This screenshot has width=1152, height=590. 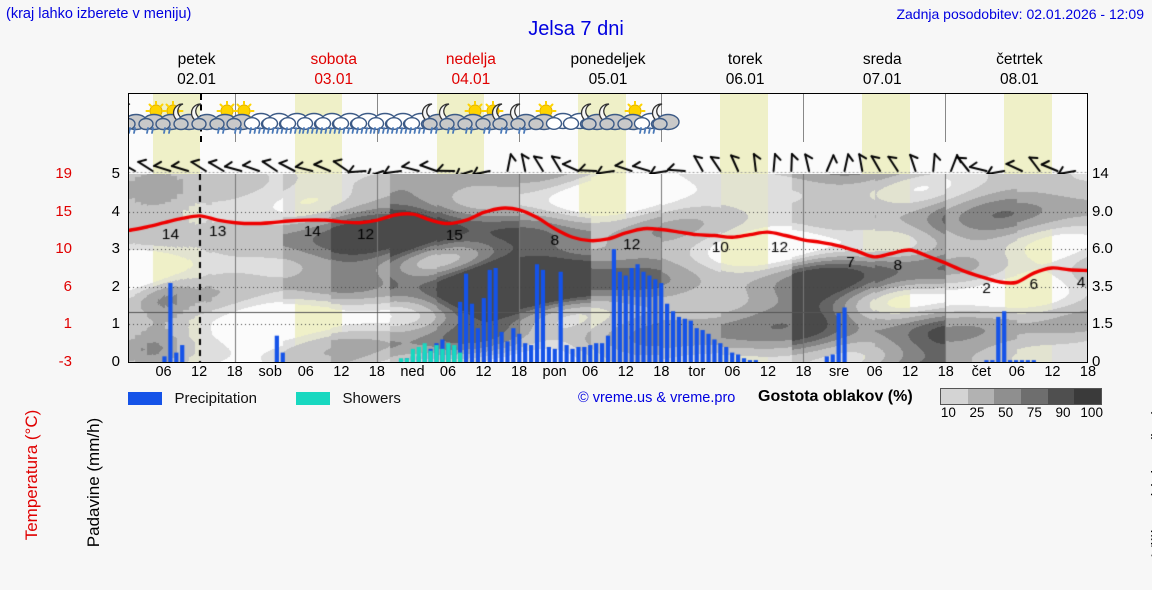 What do you see at coordinates (1020, 412) in the screenshot?
I see `cloud-density-scale-labels: 10 25 50 75 90 100` at bounding box center [1020, 412].